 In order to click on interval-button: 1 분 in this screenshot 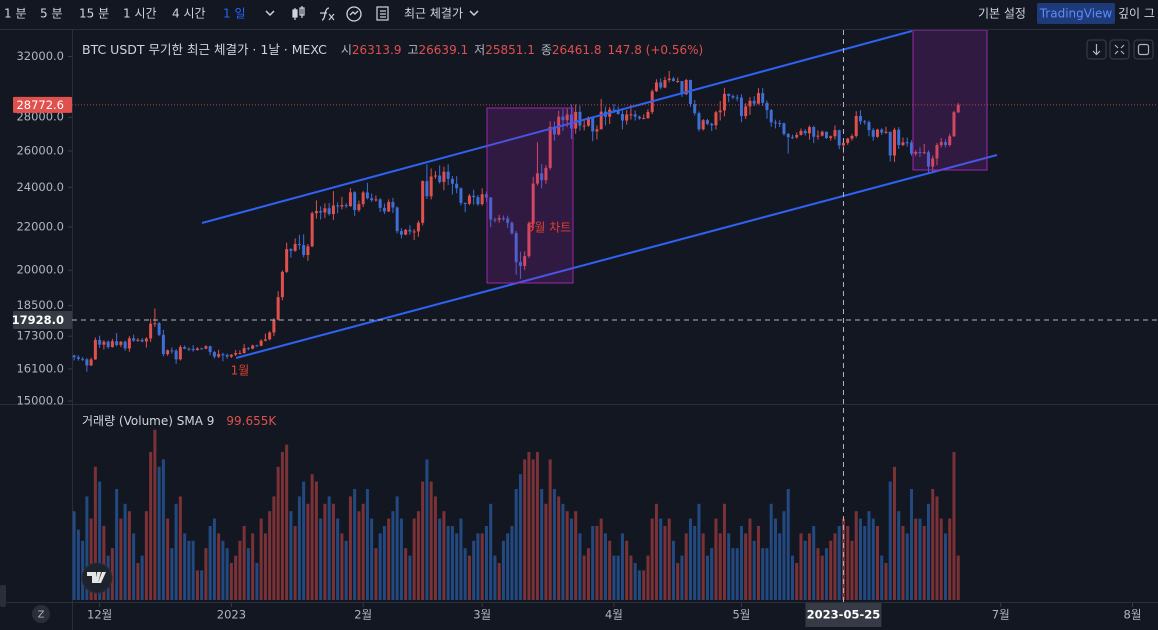, I will do `click(15, 14)`.